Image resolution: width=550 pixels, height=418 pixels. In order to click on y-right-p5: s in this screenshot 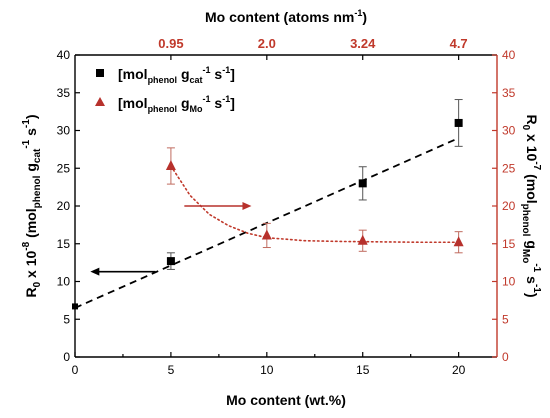, I will do `click(532, 278)`.